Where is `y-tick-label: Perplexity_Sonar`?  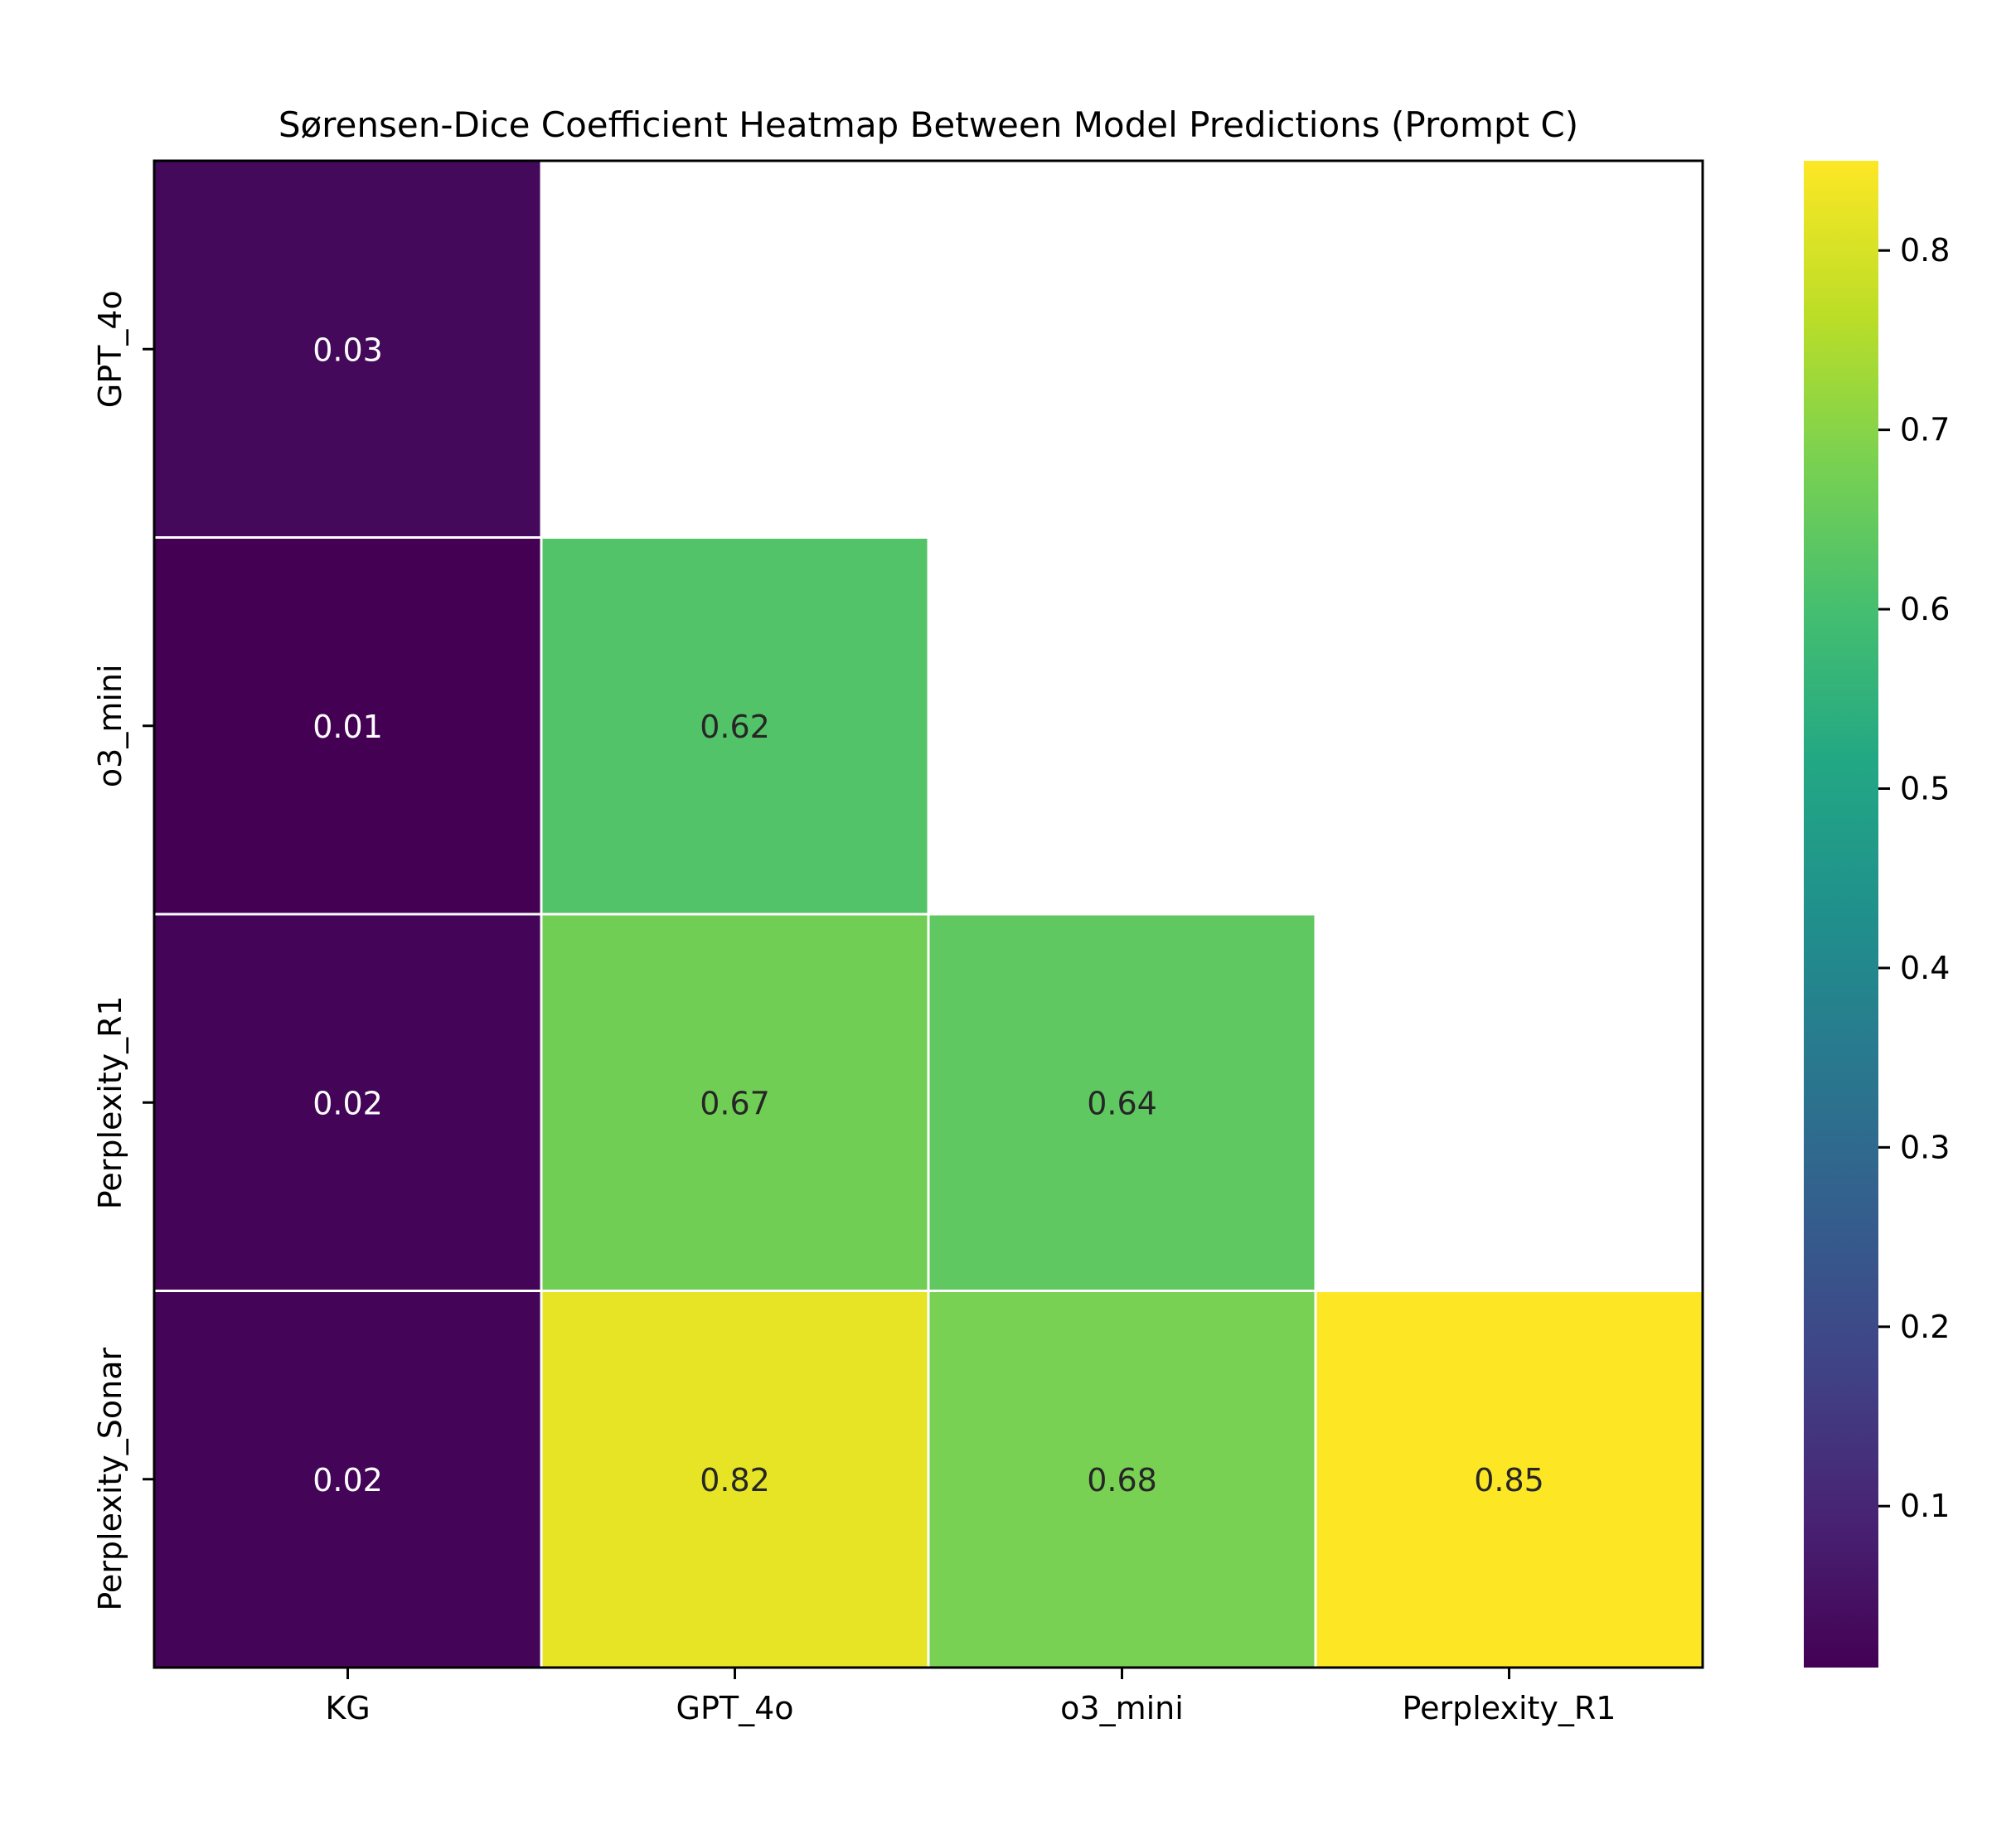
y-tick-label: Perplexity_Sonar is located at coordinates (110, 1478).